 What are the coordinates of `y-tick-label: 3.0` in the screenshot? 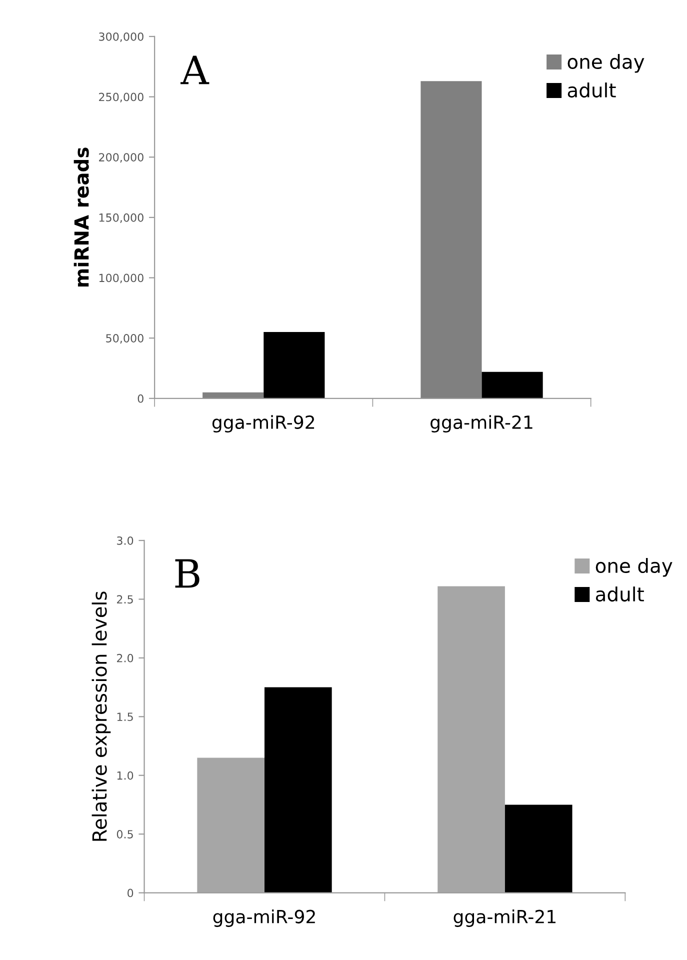 It's located at (125, 540).